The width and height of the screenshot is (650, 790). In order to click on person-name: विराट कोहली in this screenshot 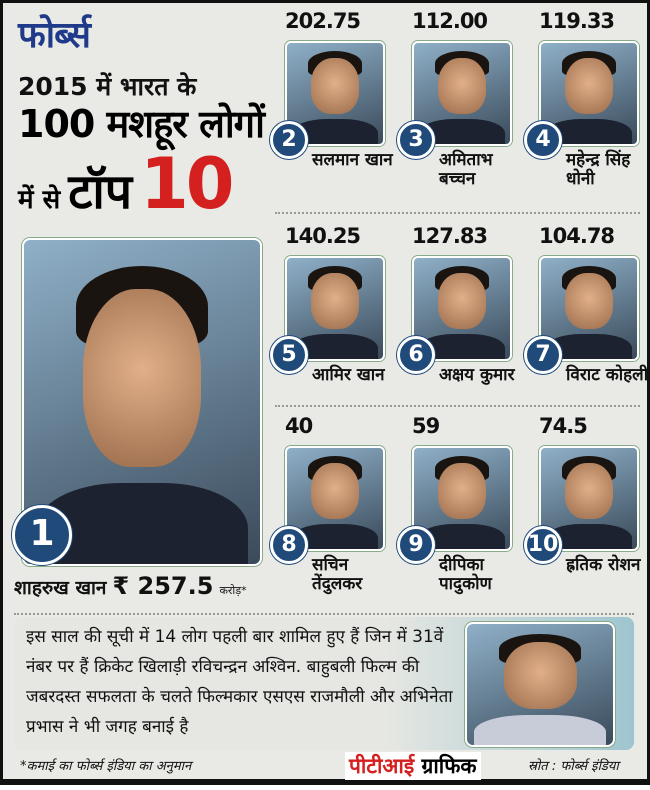, I will do `click(607, 375)`.